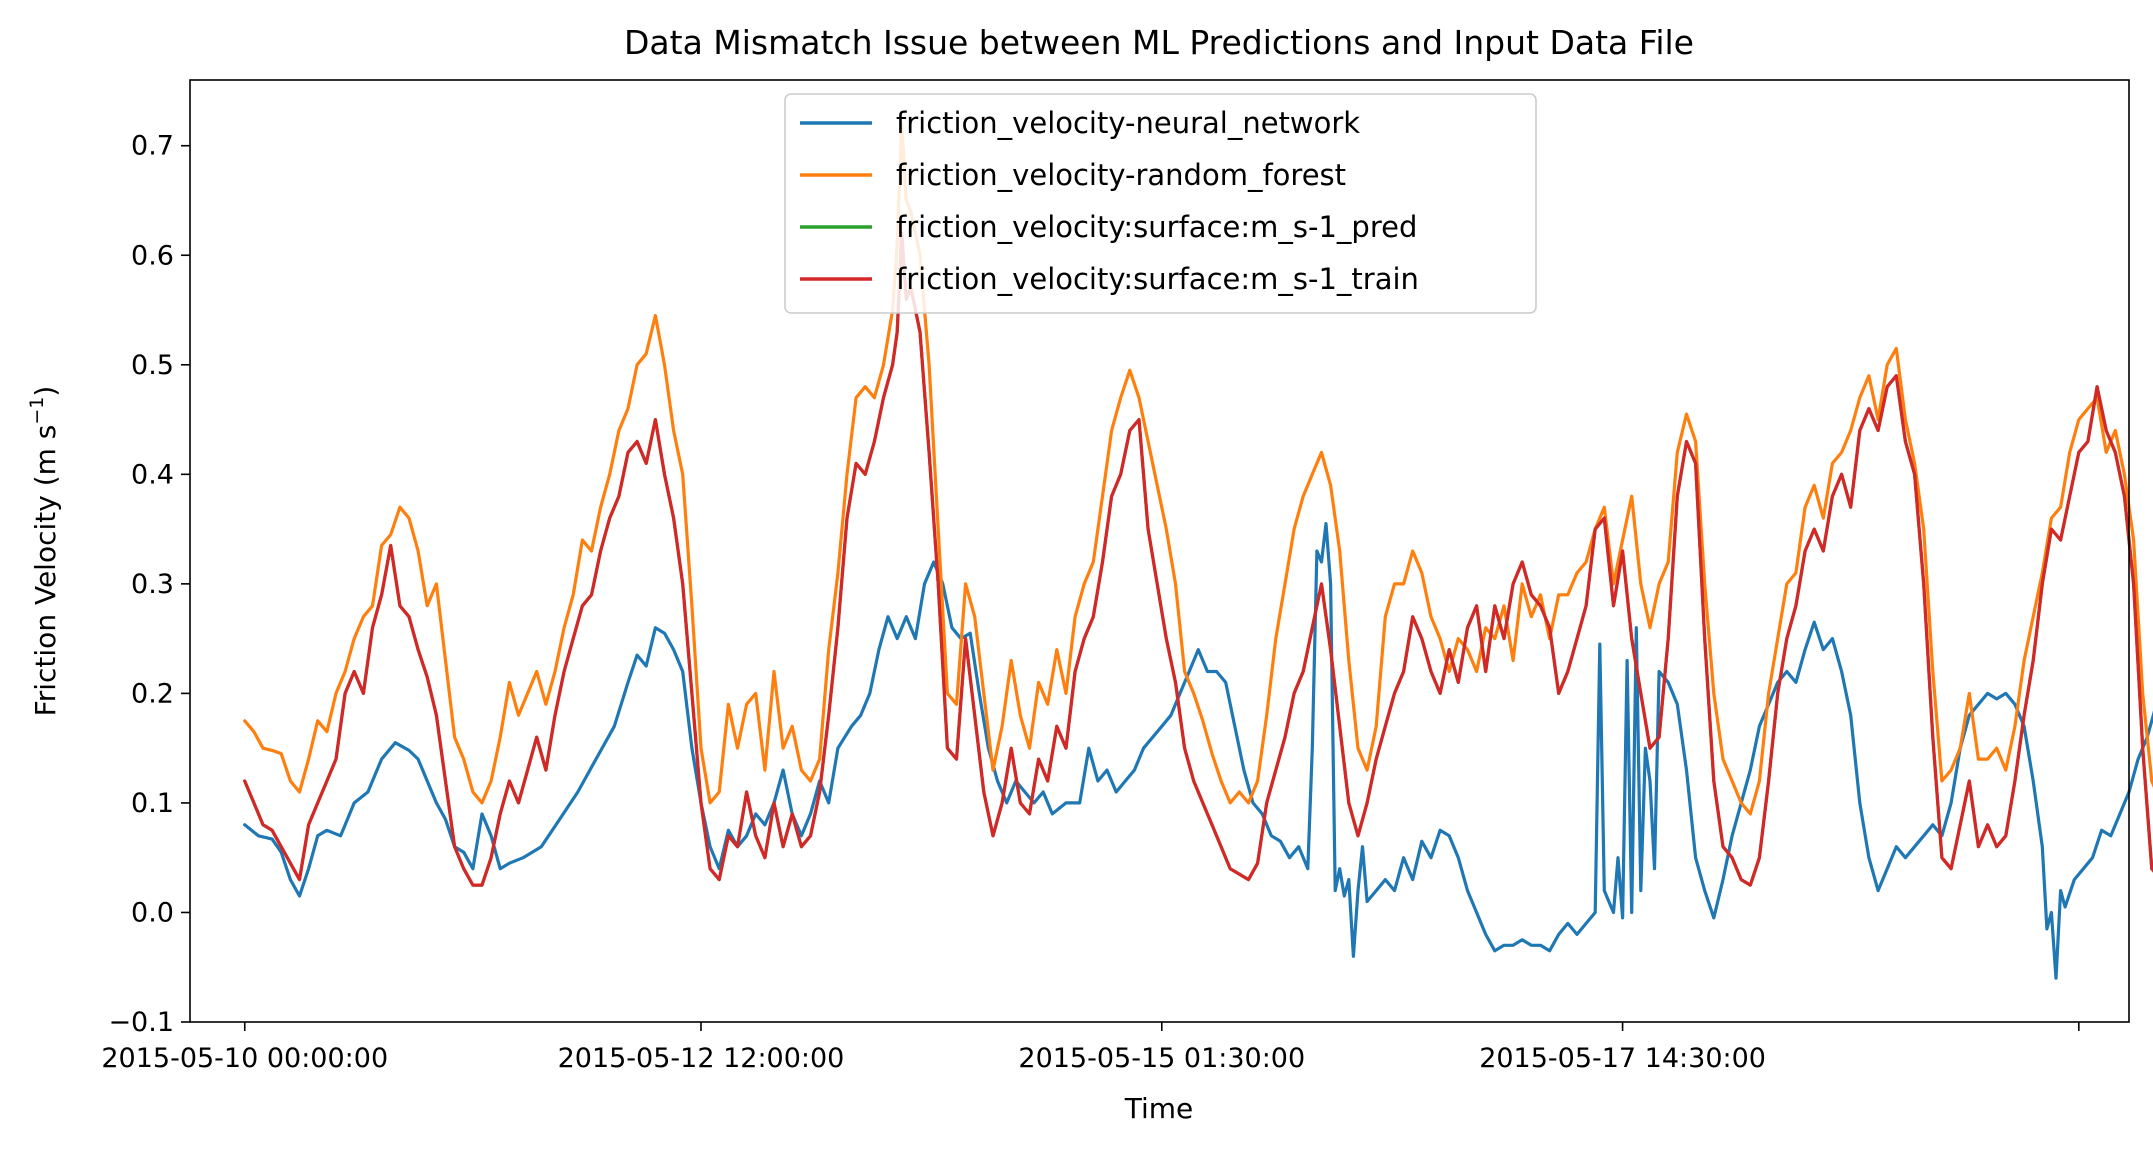 The width and height of the screenshot is (2153, 1151). I want to click on y-axis: −0.1 0.0 0.1 0.2 0.3 0.4 0.5 0.6 0.7, so click(149, 584).